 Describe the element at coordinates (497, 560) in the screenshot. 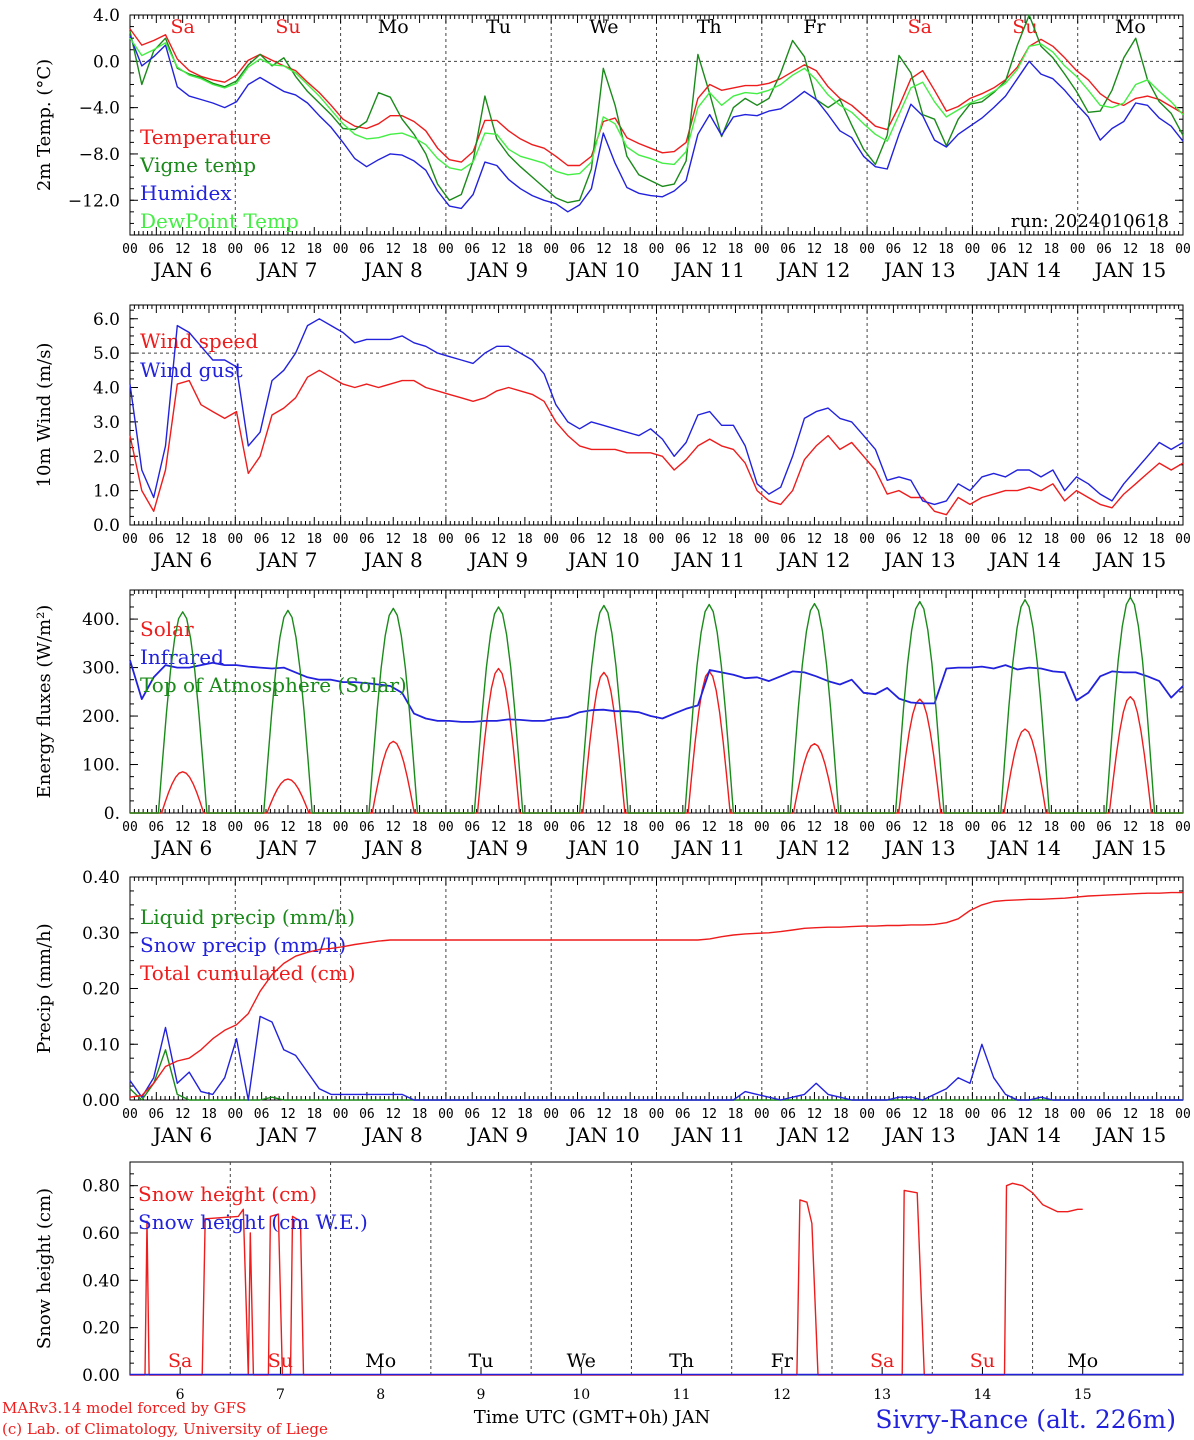

I see `date-label: JAN 9` at that location.